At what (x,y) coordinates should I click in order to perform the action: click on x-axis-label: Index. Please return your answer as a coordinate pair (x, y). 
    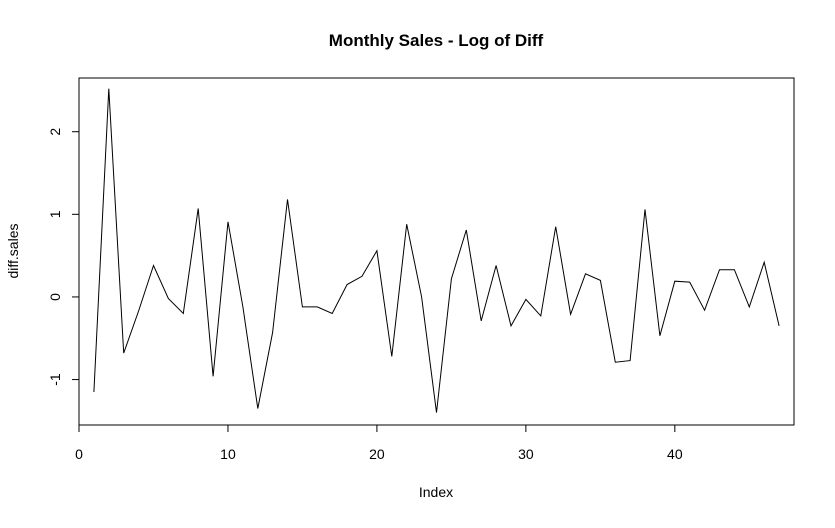
    Looking at the image, I should click on (436, 492).